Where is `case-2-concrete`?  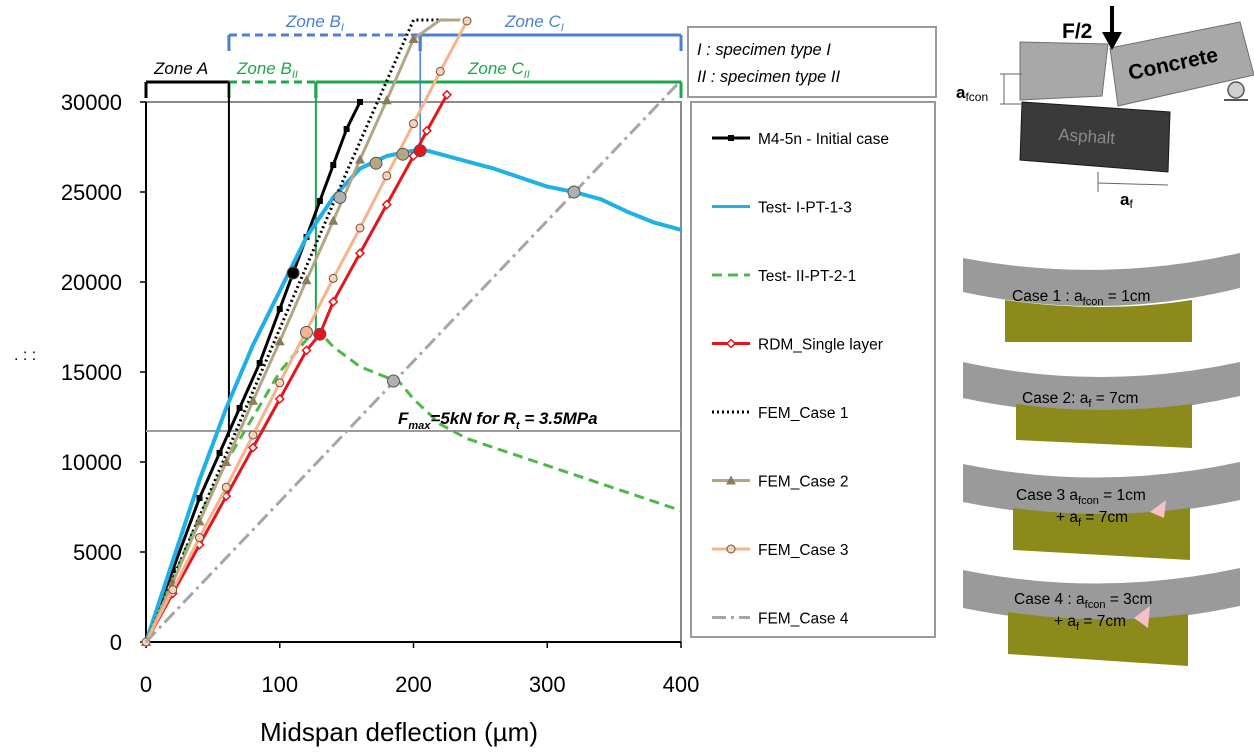 case-2-concrete is located at coordinates (1101, 387).